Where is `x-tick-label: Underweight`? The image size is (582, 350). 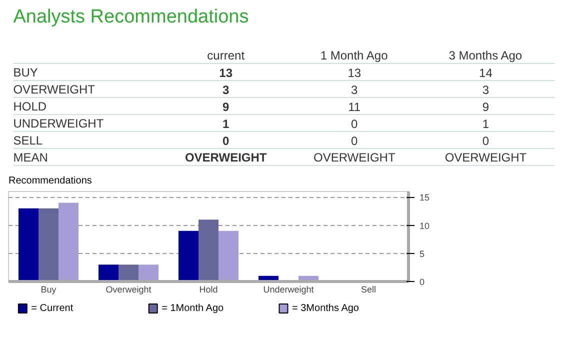
x-tick-label: Underweight is located at coordinates (288, 289).